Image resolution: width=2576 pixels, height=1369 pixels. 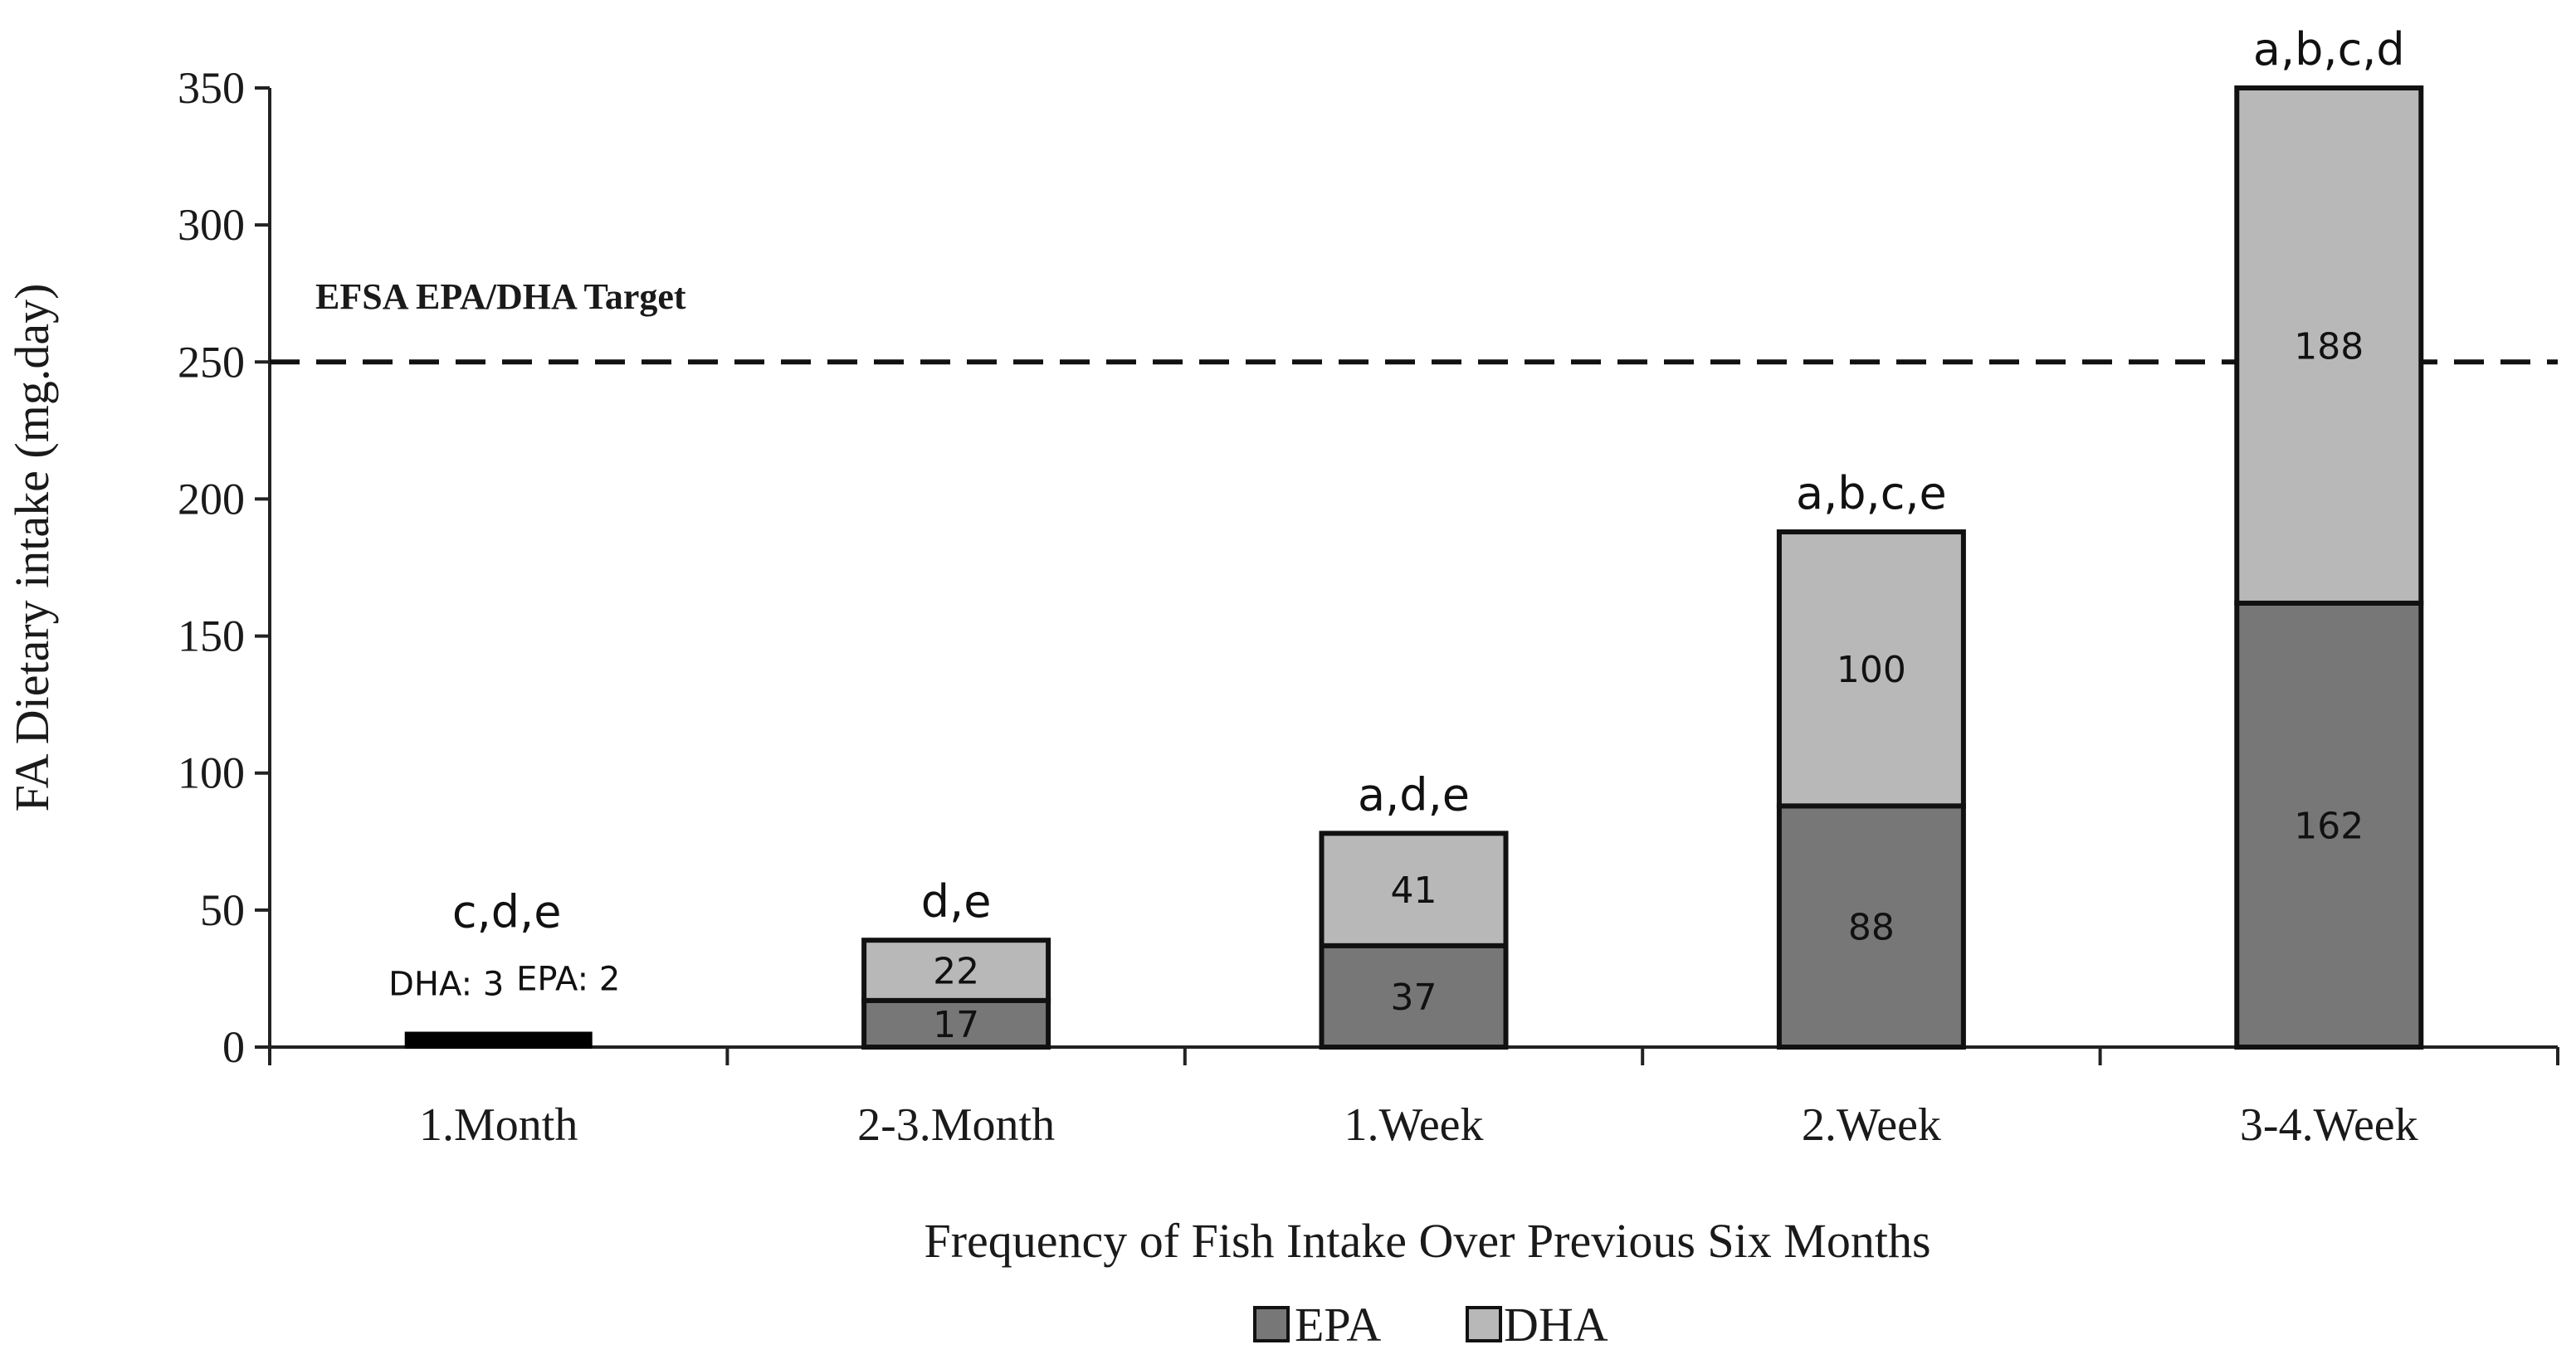 What do you see at coordinates (1431, 1325) in the screenshot?
I see `legend: EPA DHA` at bounding box center [1431, 1325].